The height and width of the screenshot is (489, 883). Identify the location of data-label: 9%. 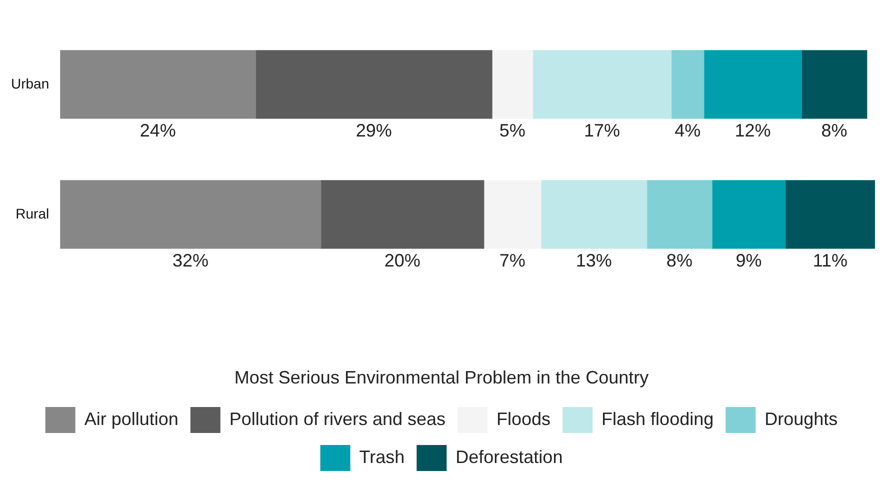
(749, 260).